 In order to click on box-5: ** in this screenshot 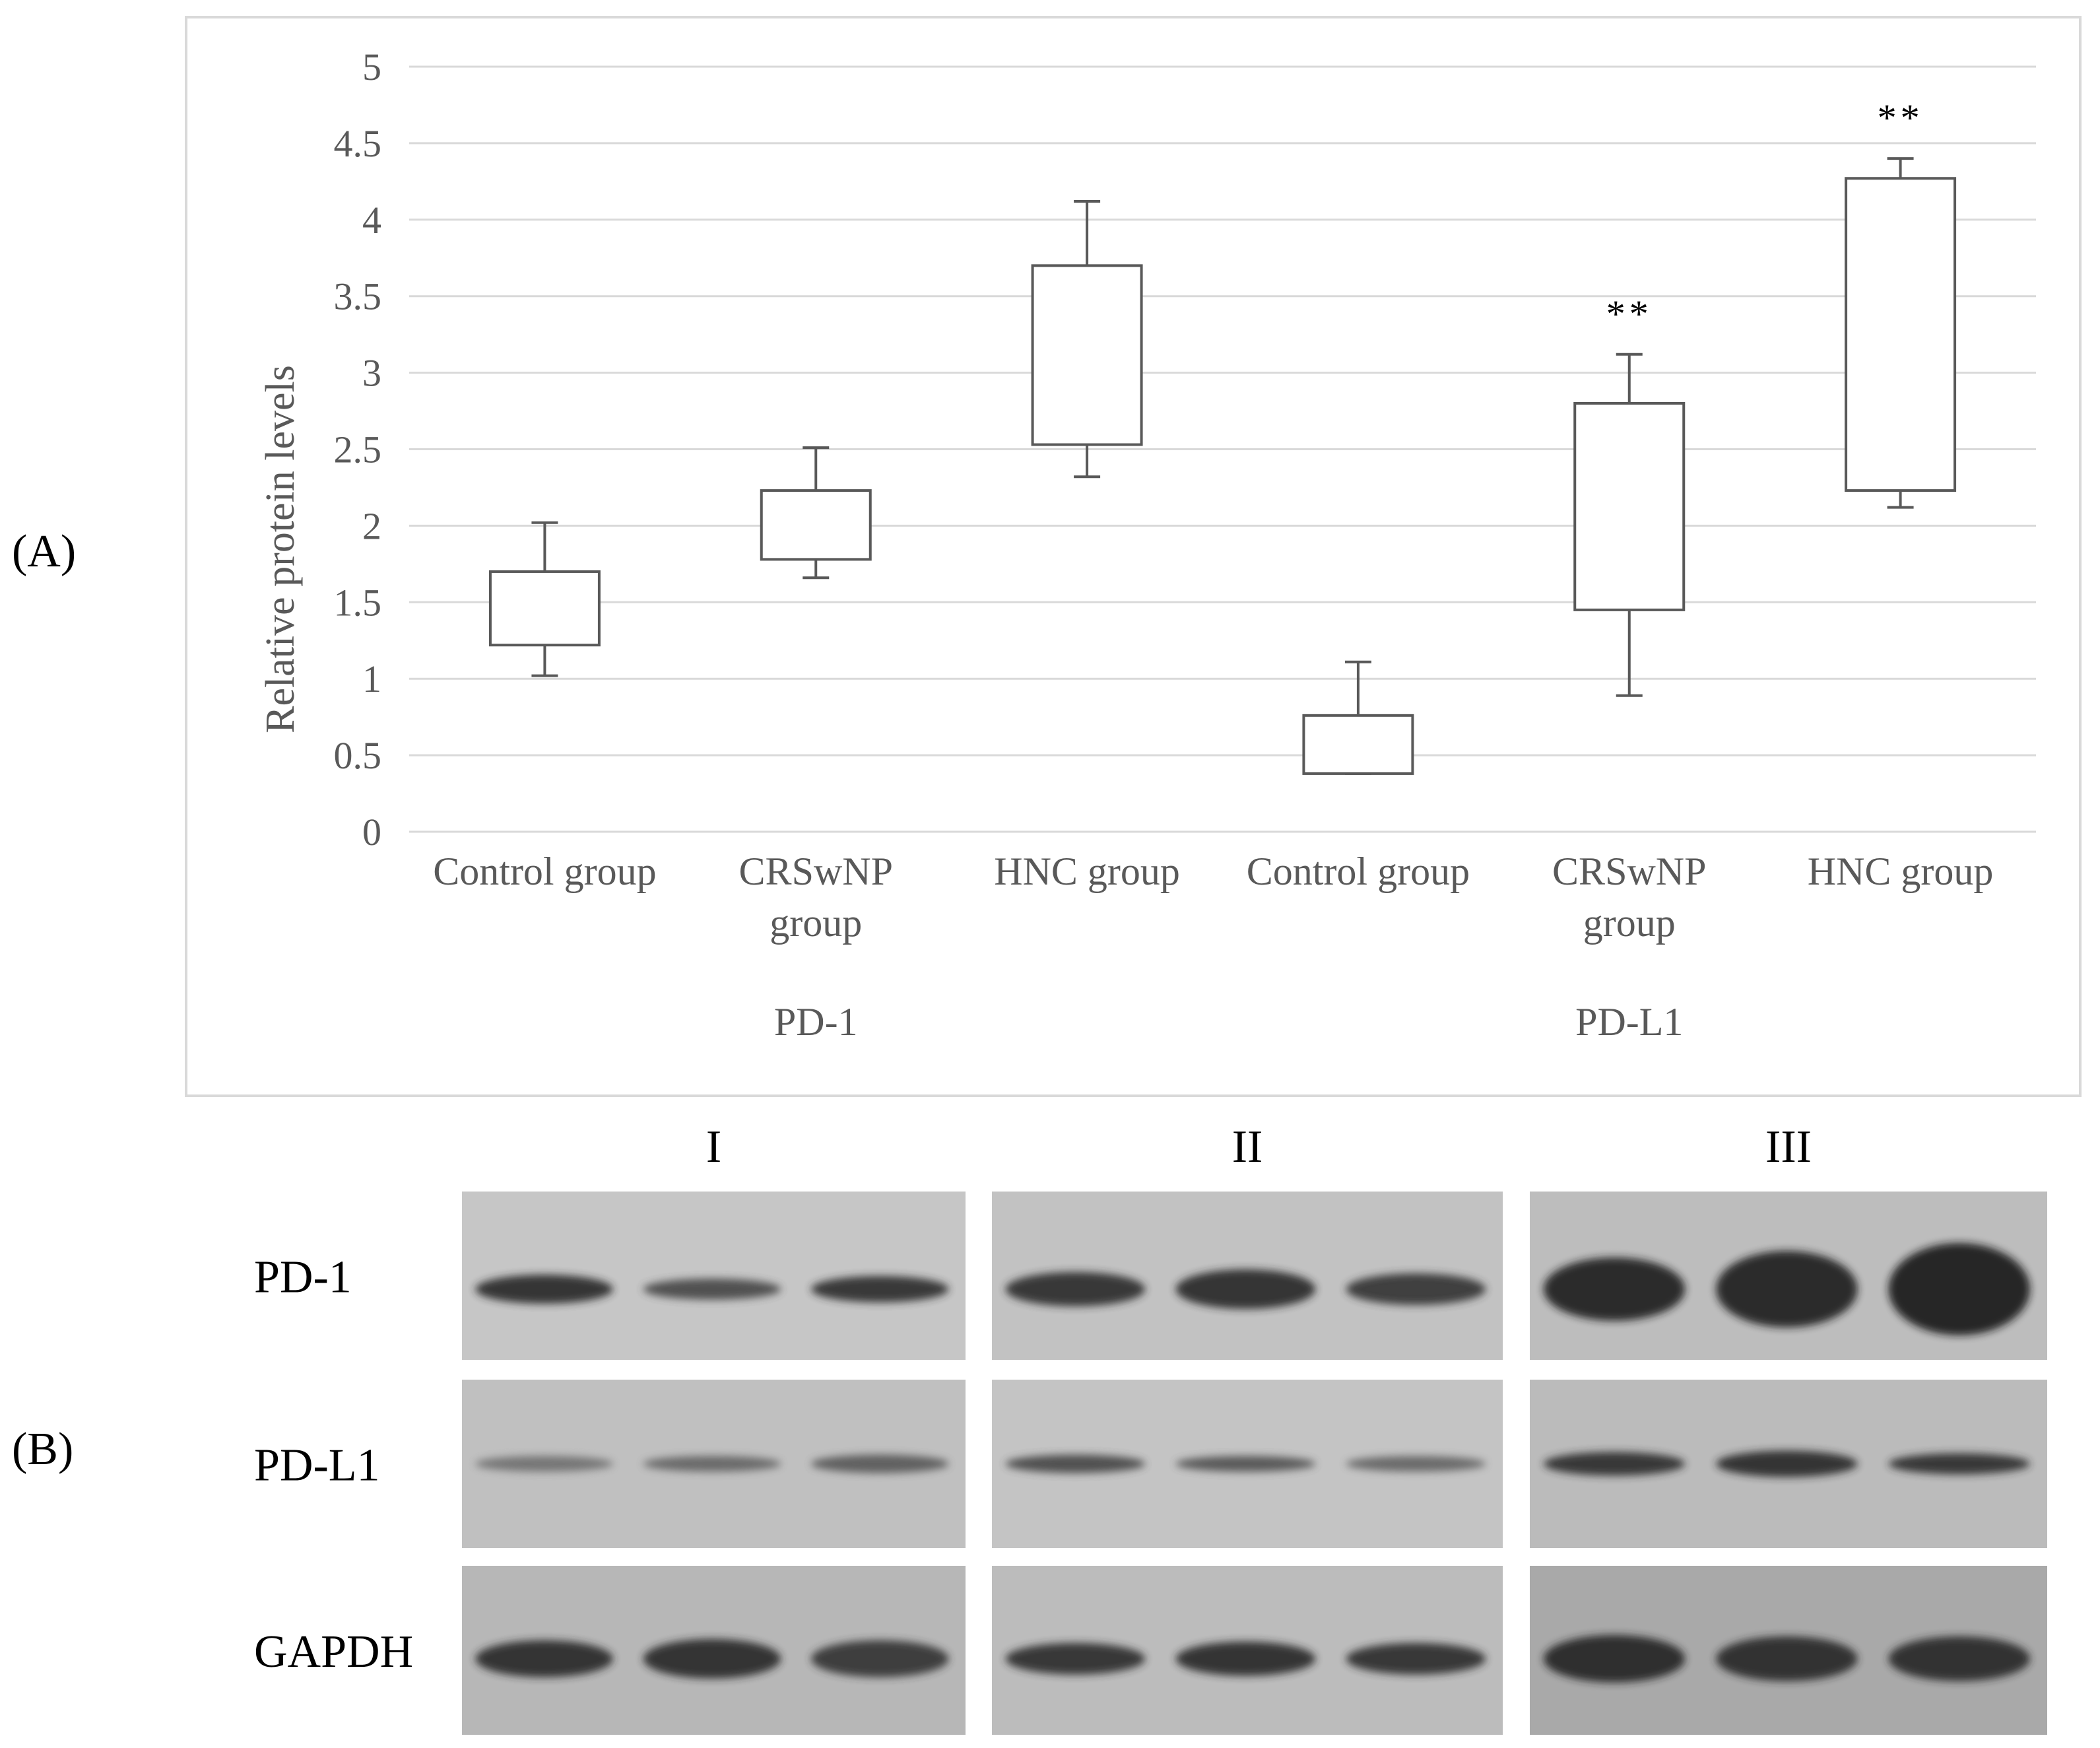, I will do `click(1629, 495)`.